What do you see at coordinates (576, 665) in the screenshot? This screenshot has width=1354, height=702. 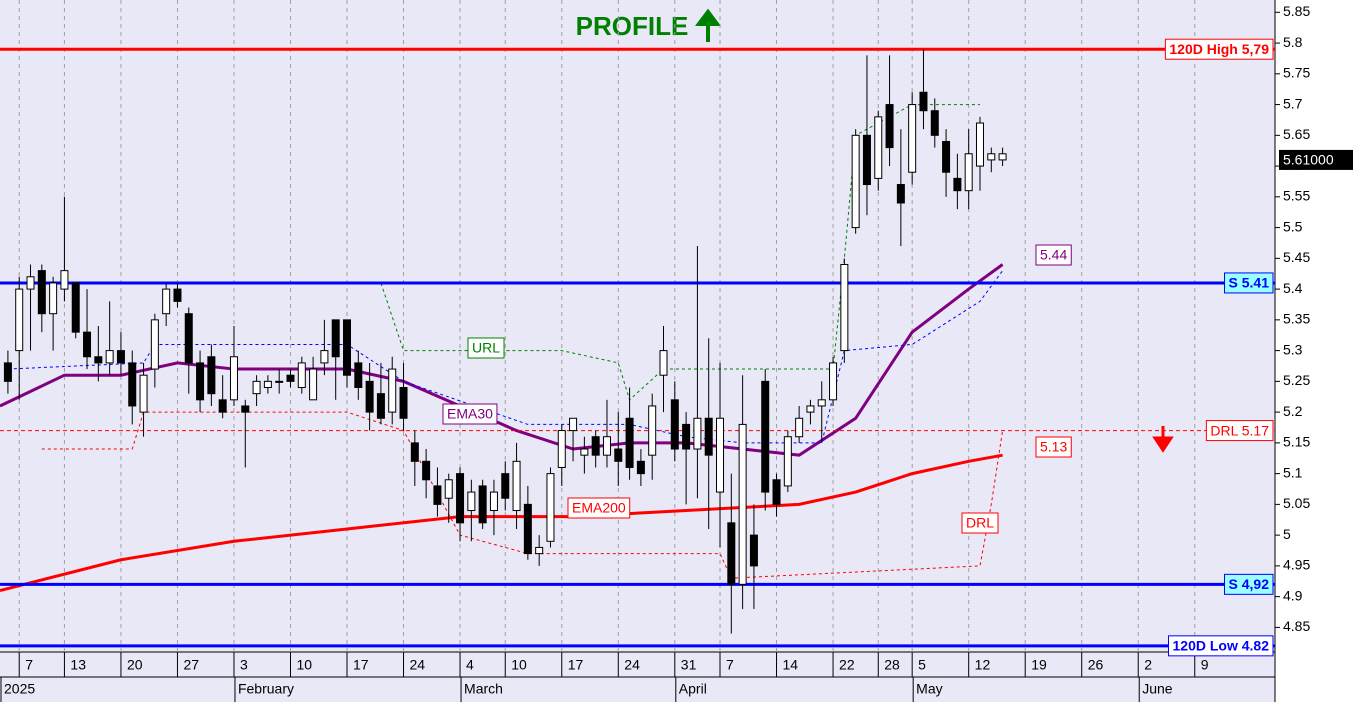 I see `x-tick-label: 17` at bounding box center [576, 665].